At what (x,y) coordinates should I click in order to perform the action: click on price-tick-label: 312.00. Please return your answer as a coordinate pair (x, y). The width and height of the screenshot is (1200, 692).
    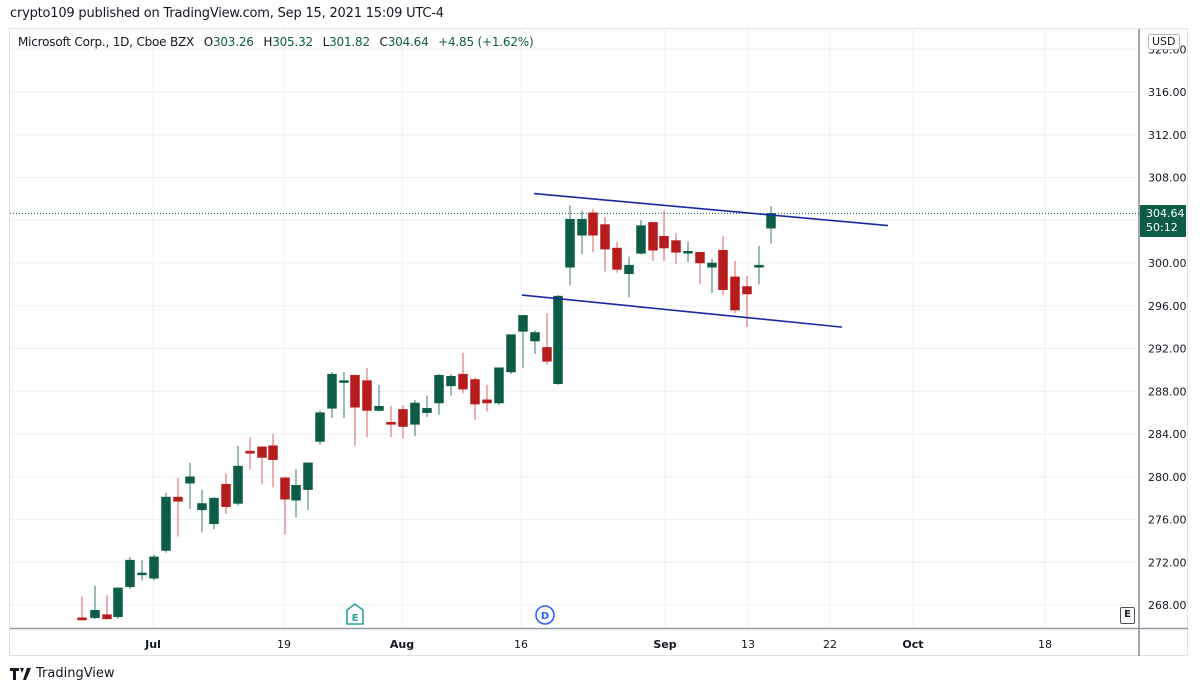
    Looking at the image, I should click on (1167, 135).